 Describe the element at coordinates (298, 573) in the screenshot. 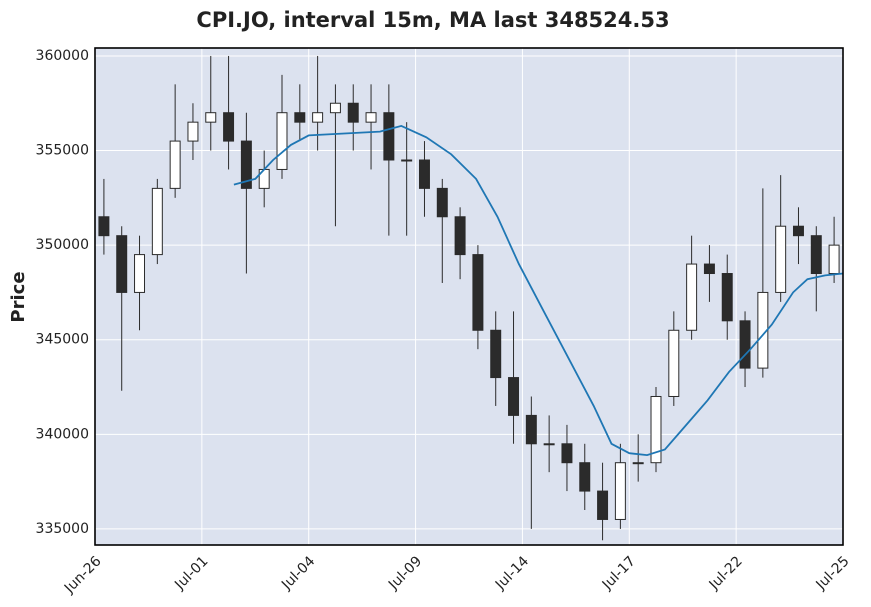

I see `x-tick-label: Jul-04` at that location.